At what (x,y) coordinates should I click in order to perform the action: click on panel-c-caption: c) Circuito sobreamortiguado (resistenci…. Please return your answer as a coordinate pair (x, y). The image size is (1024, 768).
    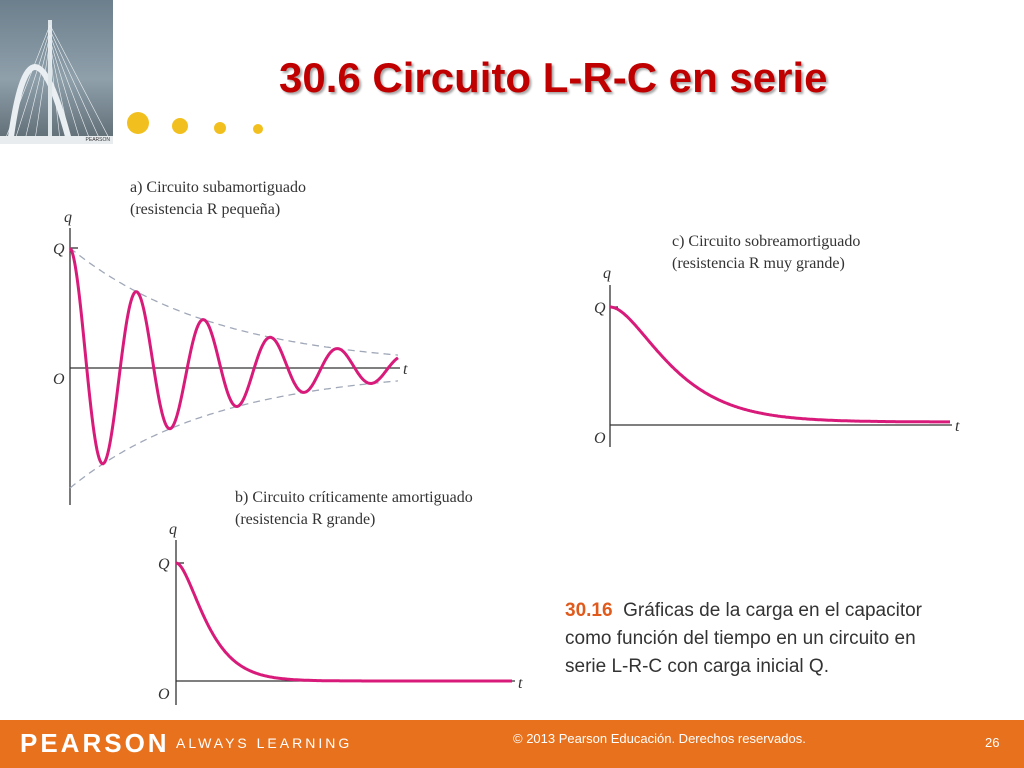
    Looking at the image, I should click on (766, 253).